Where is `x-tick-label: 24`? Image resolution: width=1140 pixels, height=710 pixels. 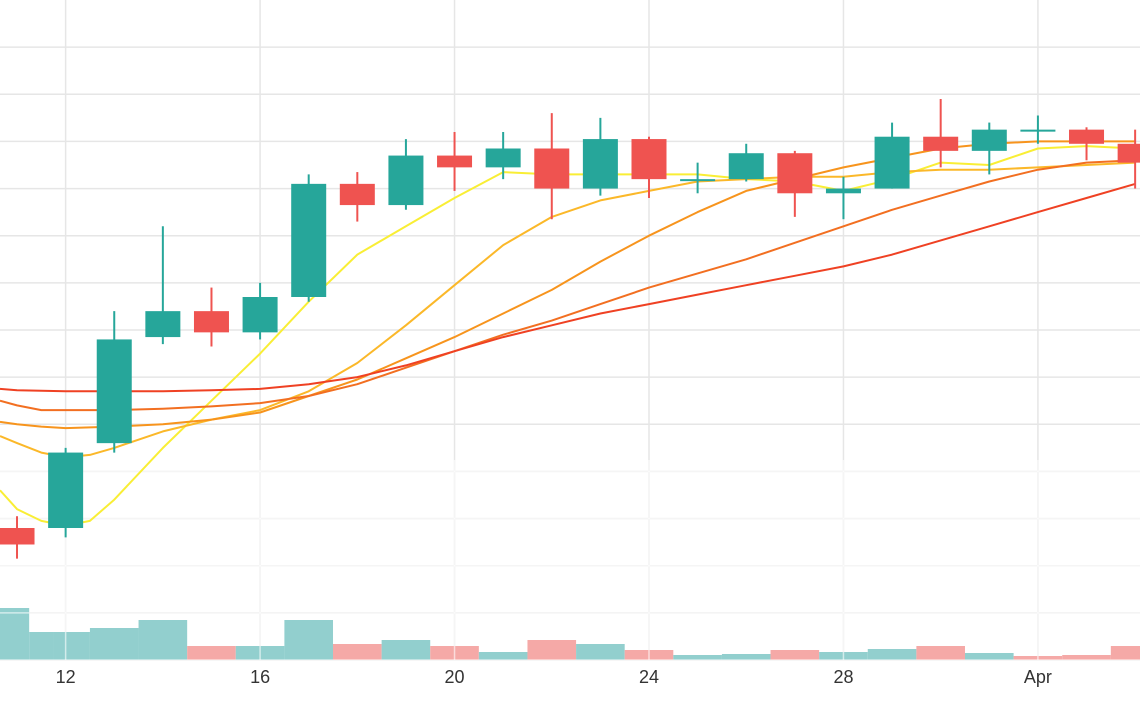 x-tick-label: 24 is located at coordinates (649, 677).